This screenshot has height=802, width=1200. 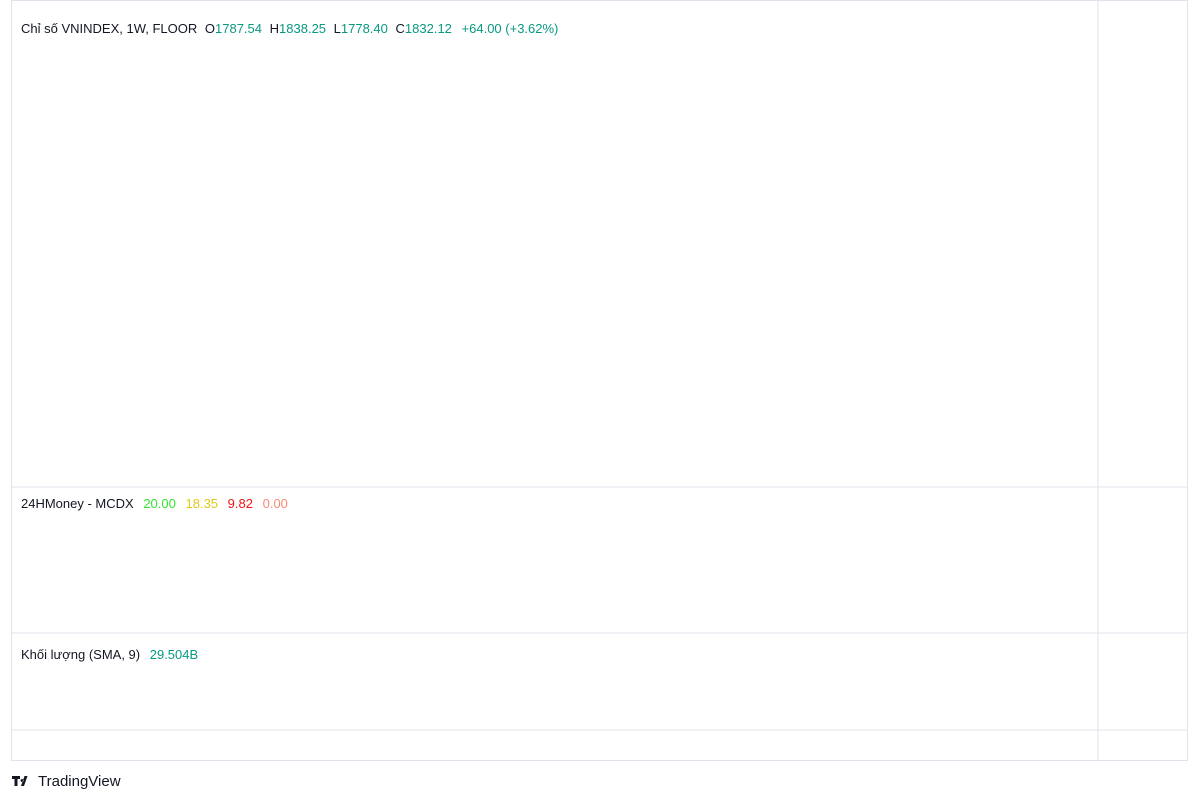 What do you see at coordinates (302, 28) in the screenshot?
I see `legend-value: 1838.25` at bounding box center [302, 28].